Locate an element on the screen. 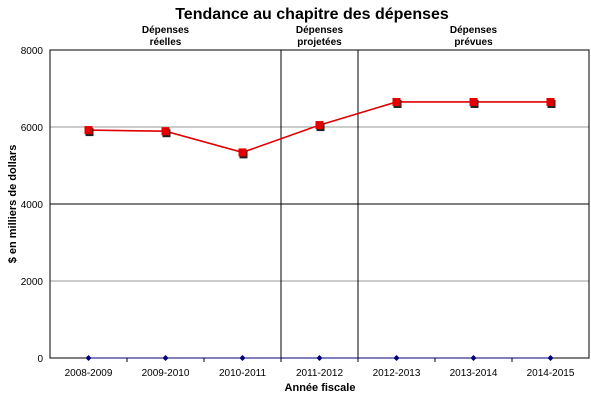  section-label-line2: projetées is located at coordinates (319, 42).